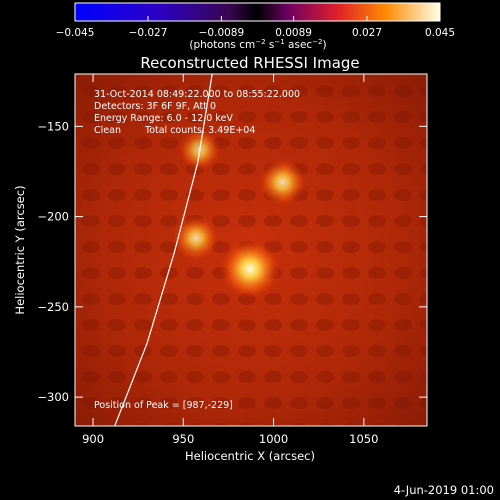  Describe the element at coordinates (53, 307) in the screenshot. I see `y-tick-label: −250` at that location.